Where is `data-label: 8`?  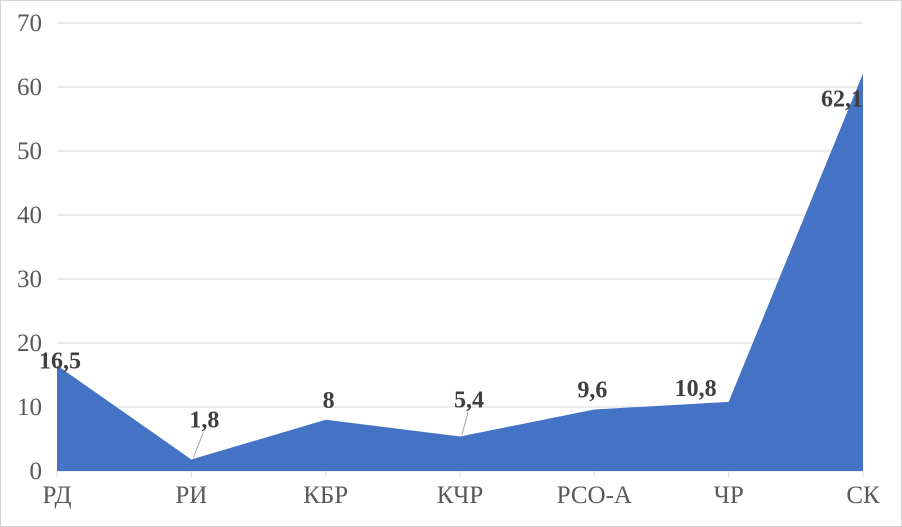
data-label: 8 is located at coordinates (329, 401).